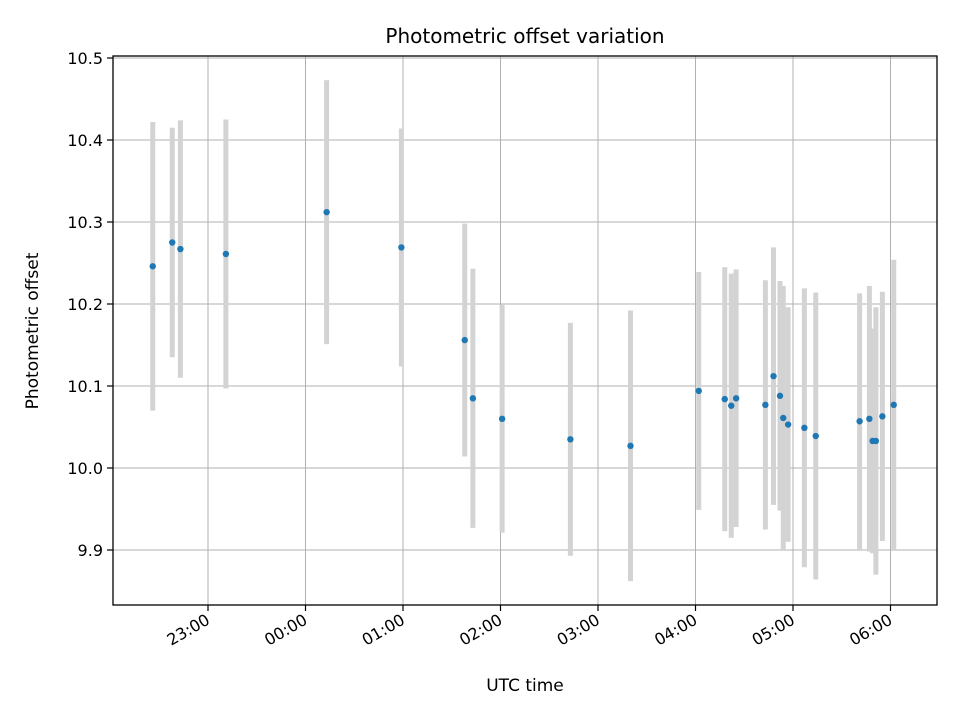 Image resolution: width=960 pixels, height=720 pixels. I want to click on y-axis-ticks: 9.9 10.0 10.1 10.2 10.3 10.4 10.5, so click(90, 304).